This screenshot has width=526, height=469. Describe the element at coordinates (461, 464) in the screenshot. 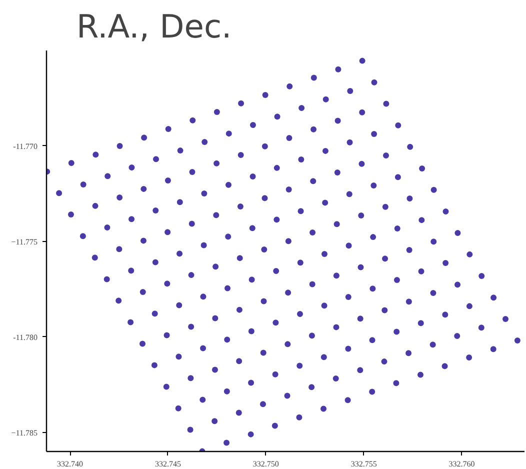

I see `x-tick-label: 332.760` at that location.